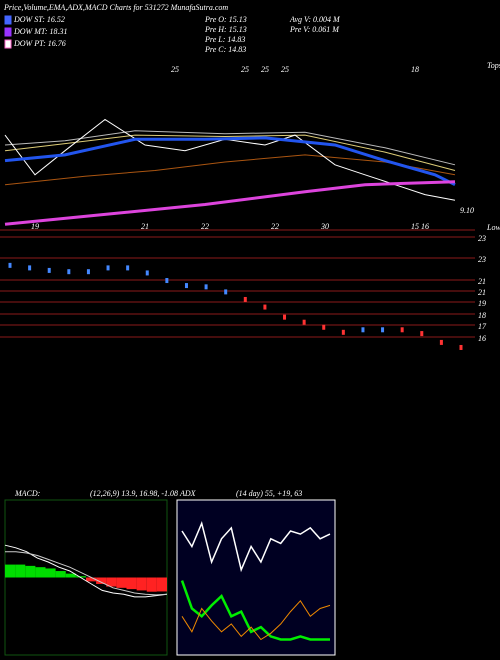 The width and height of the screenshot is (500, 660). What do you see at coordinates (269, 493) in the screenshot?
I see `panel-params: (14 day) 55, +19, 63` at bounding box center [269, 493].